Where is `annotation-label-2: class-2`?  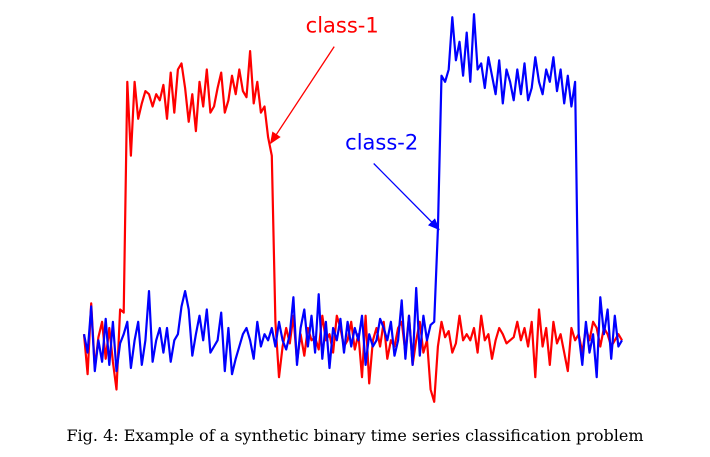 annotation-label-2: class-2 is located at coordinates (381, 143).